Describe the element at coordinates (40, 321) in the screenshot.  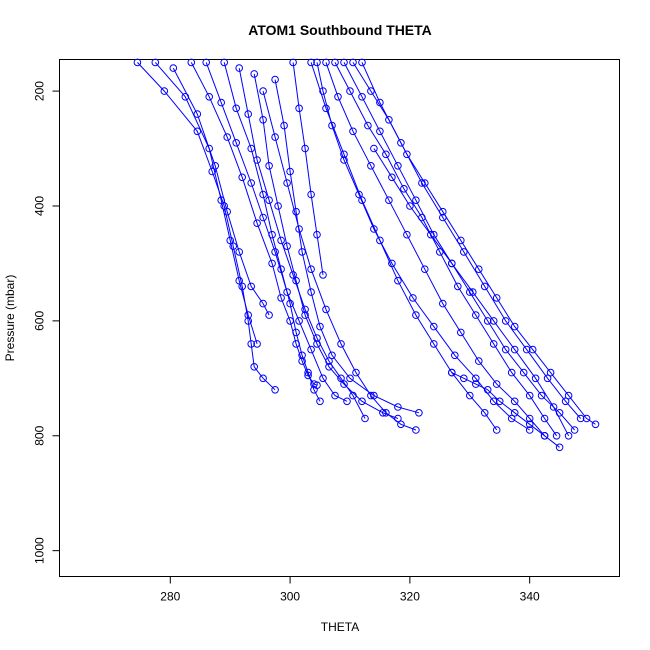
I see `y-tick-label: 600` at that location.